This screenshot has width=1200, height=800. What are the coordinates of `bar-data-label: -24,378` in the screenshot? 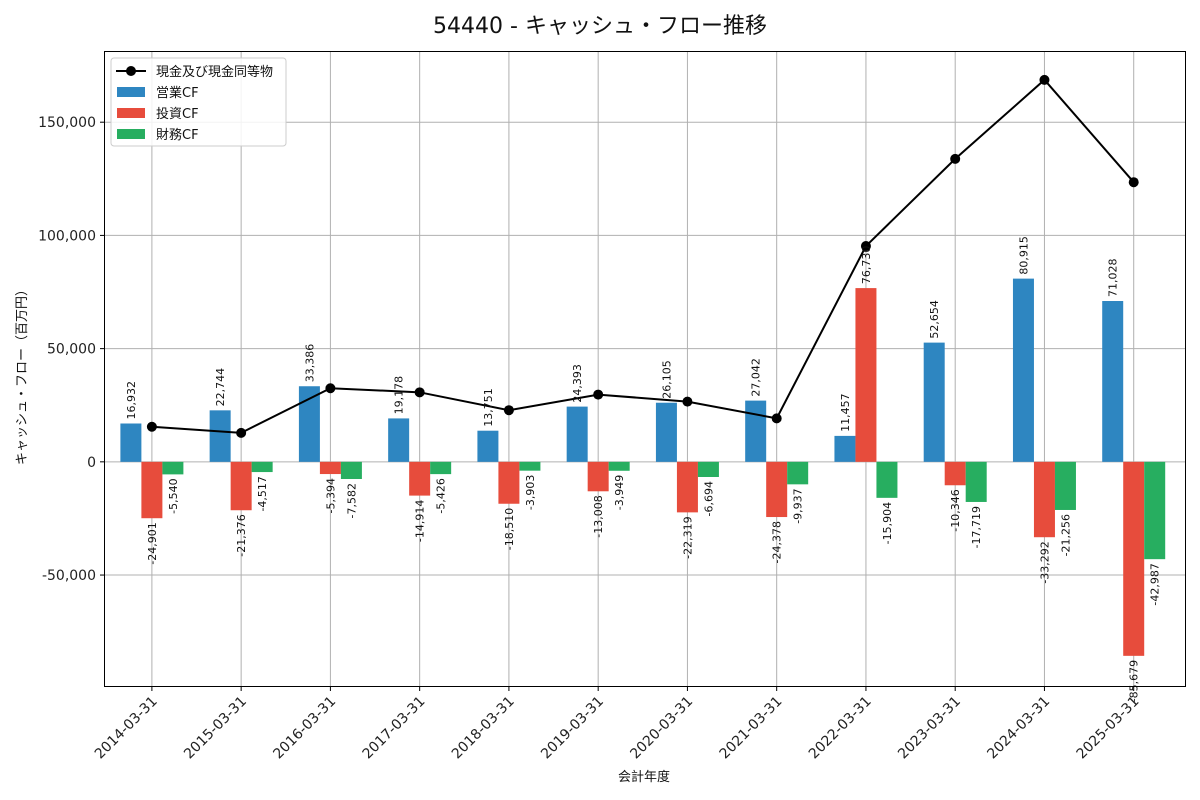 It's located at (777, 542).